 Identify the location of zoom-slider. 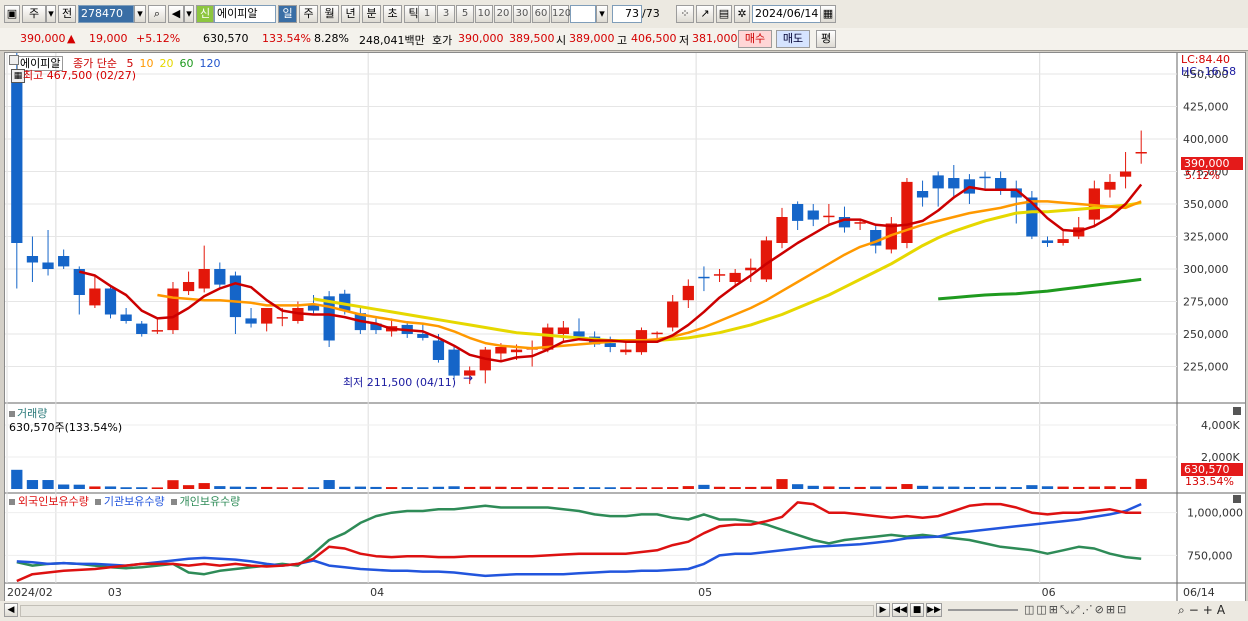
(983, 610).